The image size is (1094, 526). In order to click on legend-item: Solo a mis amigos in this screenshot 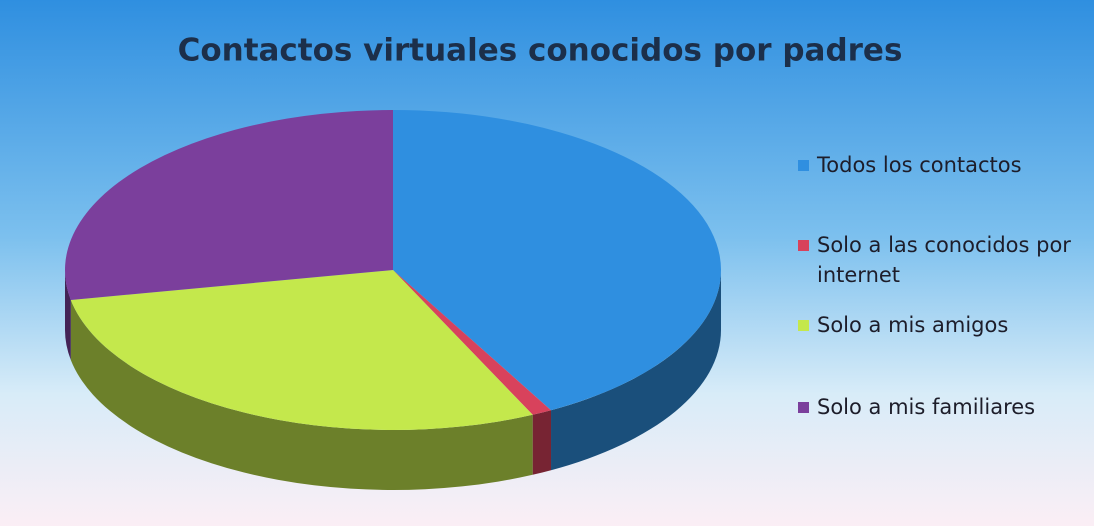, I will do `click(903, 325)`.